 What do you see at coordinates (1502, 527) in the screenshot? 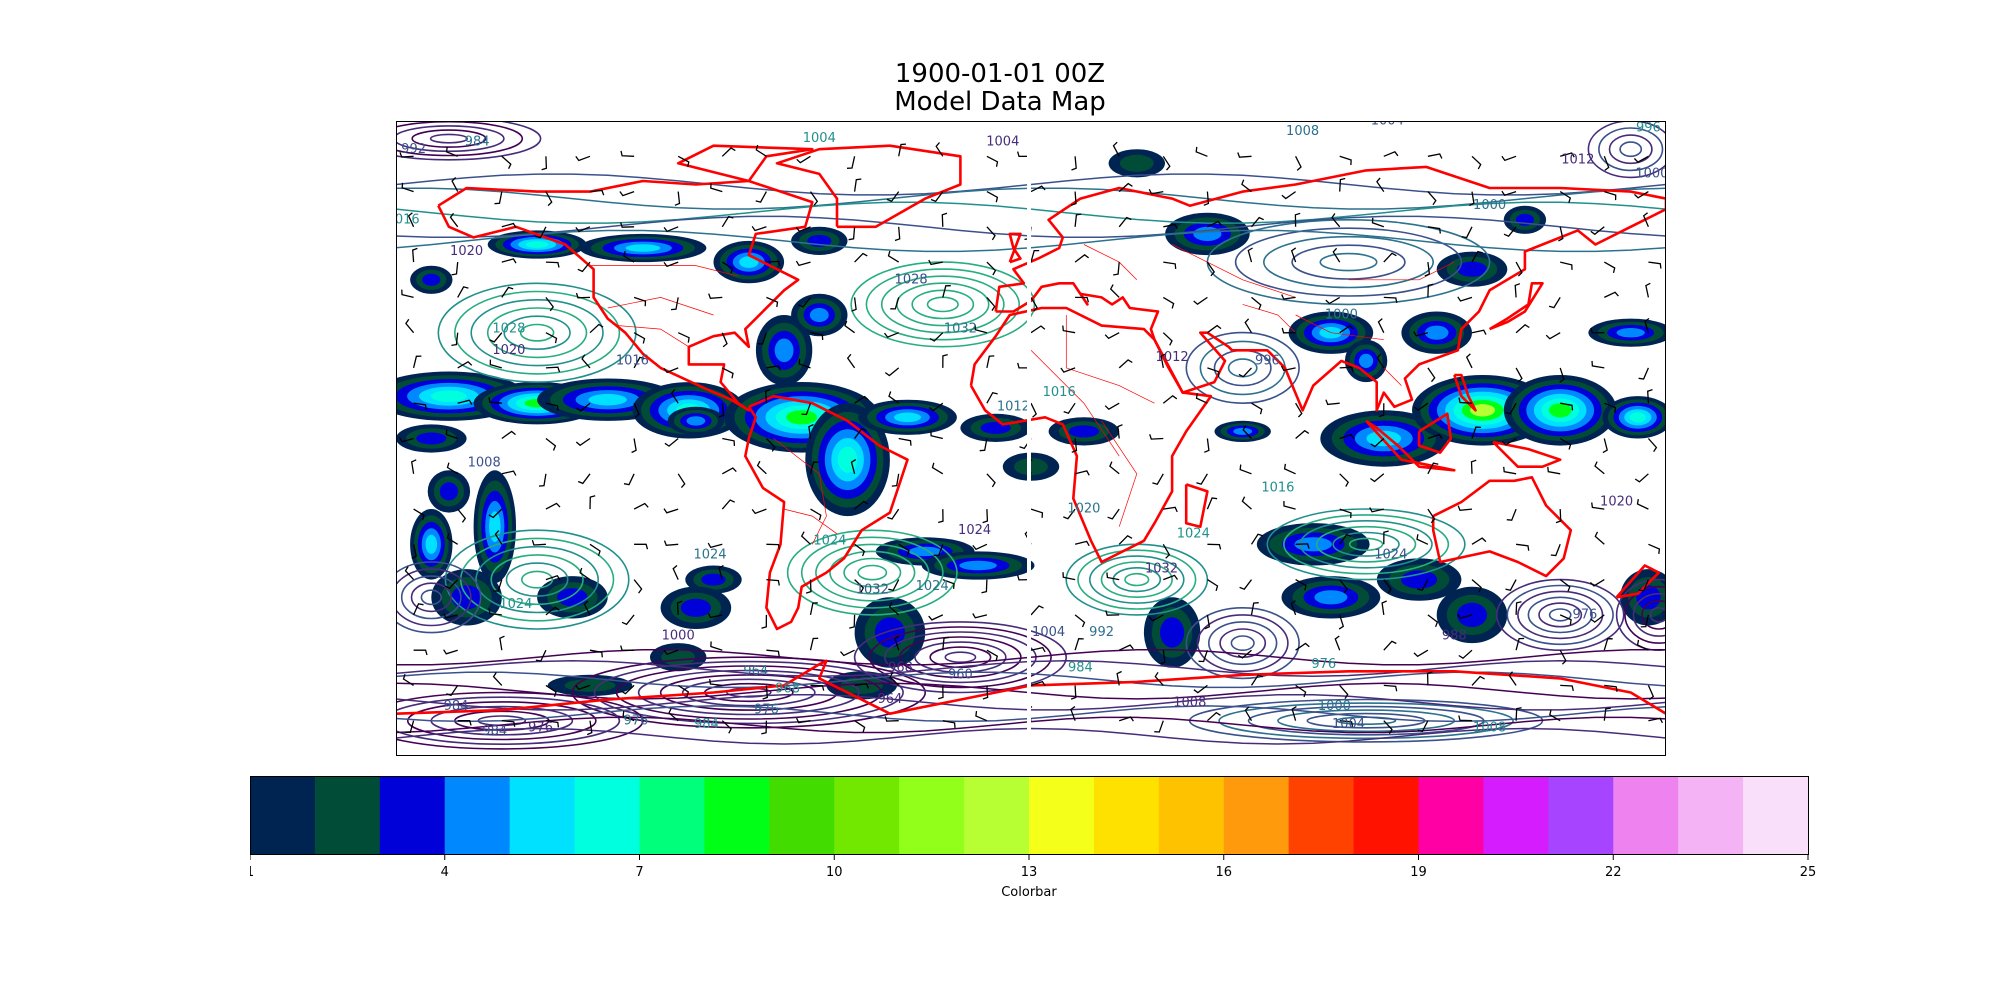
I see `coastline` at bounding box center [1502, 527].